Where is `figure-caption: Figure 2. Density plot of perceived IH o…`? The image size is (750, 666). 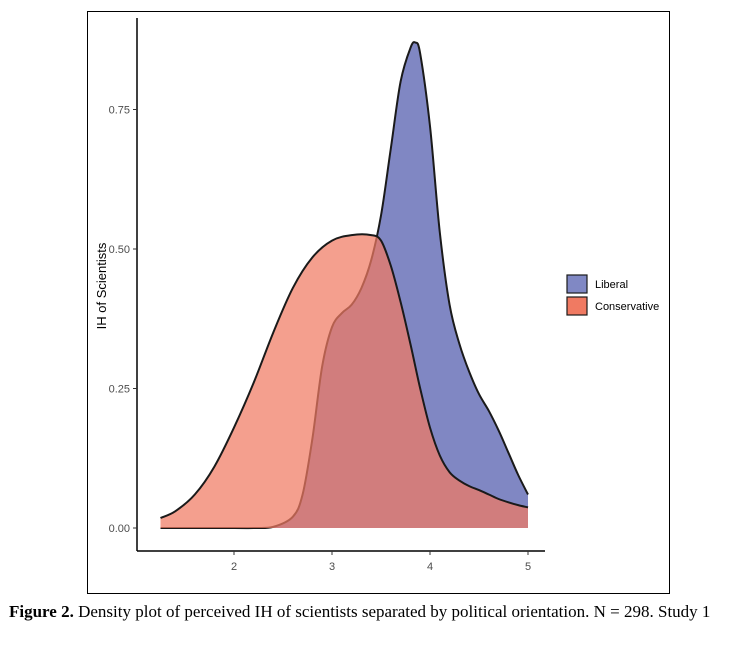
figure-caption: Figure 2. Density plot of perceived IH o… is located at coordinates (376, 612).